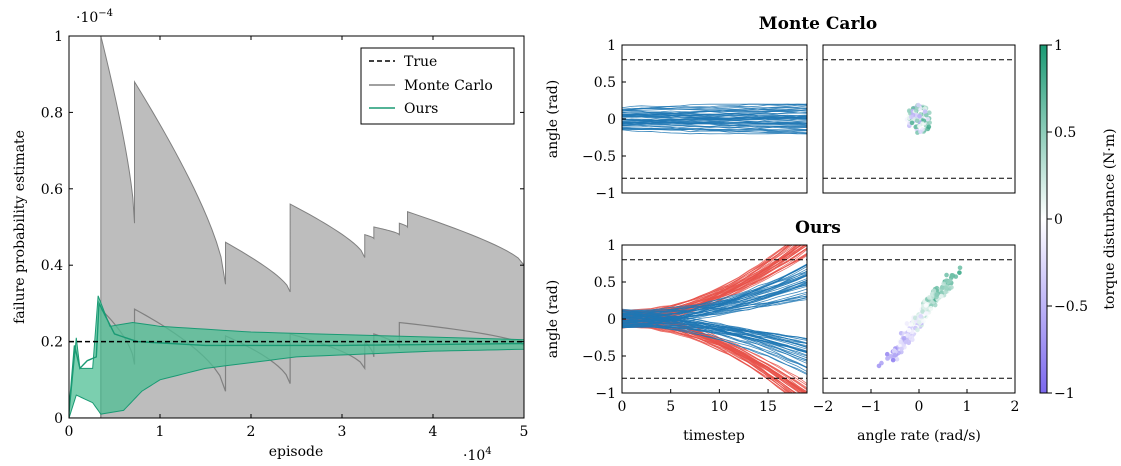 This screenshot has width=1121, height=466. Describe the element at coordinates (622, 407) in the screenshot. I see `ours-trajectory-x-tick-label: 0` at that location.